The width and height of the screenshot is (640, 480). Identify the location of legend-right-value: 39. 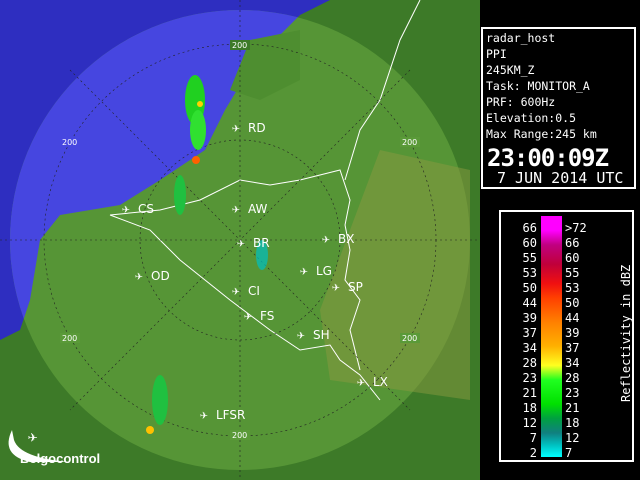
(572, 333).